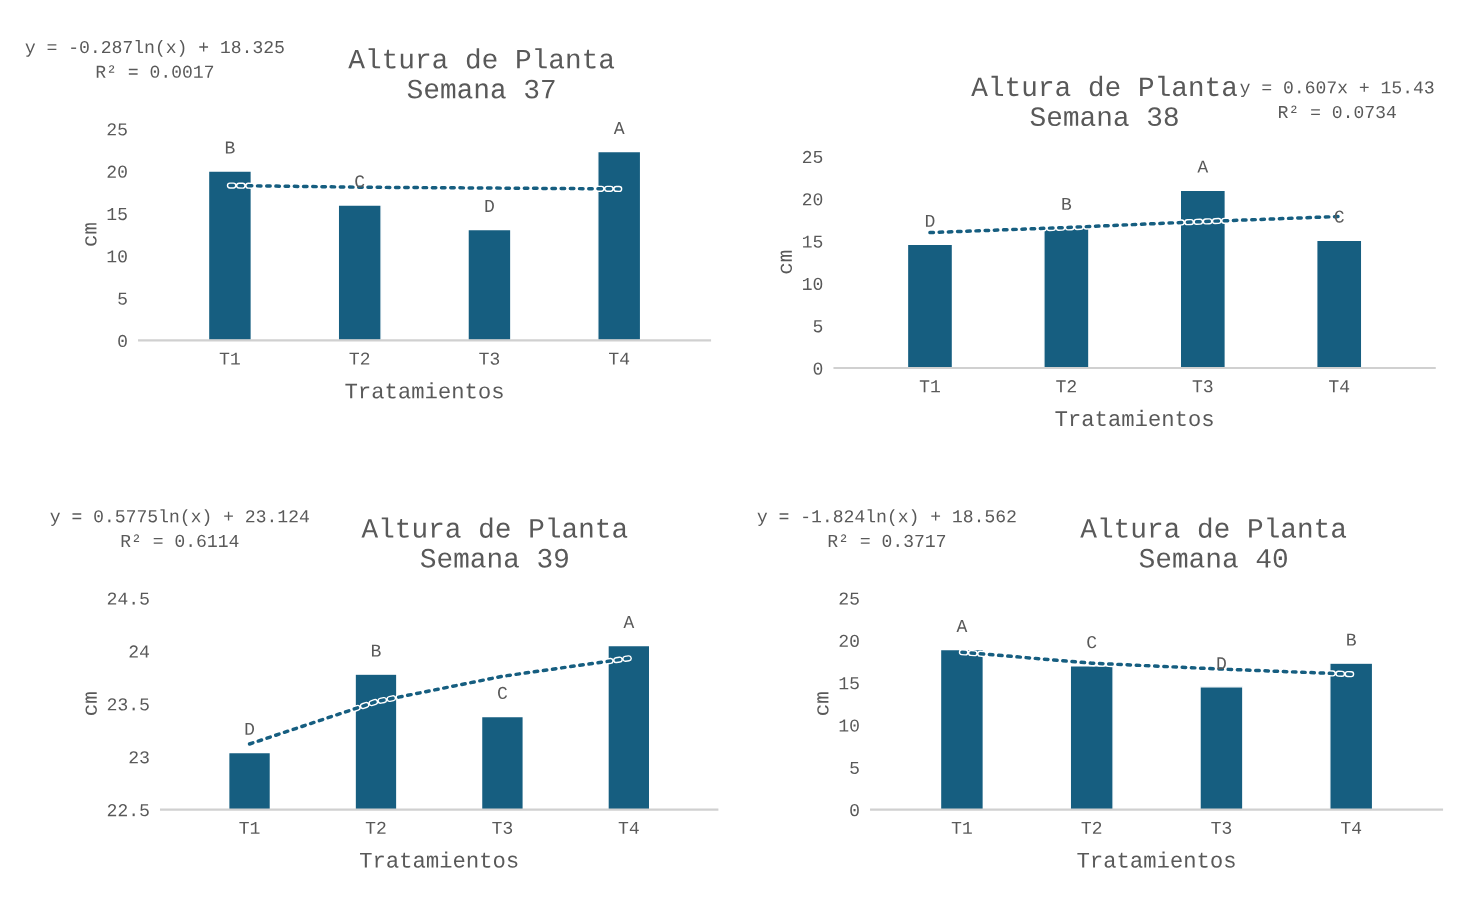 This screenshot has height=920, width=1464. Describe the element at coordinates (128, 704) in the screenshot. I see `y-tick-label: 23.5` at that location.